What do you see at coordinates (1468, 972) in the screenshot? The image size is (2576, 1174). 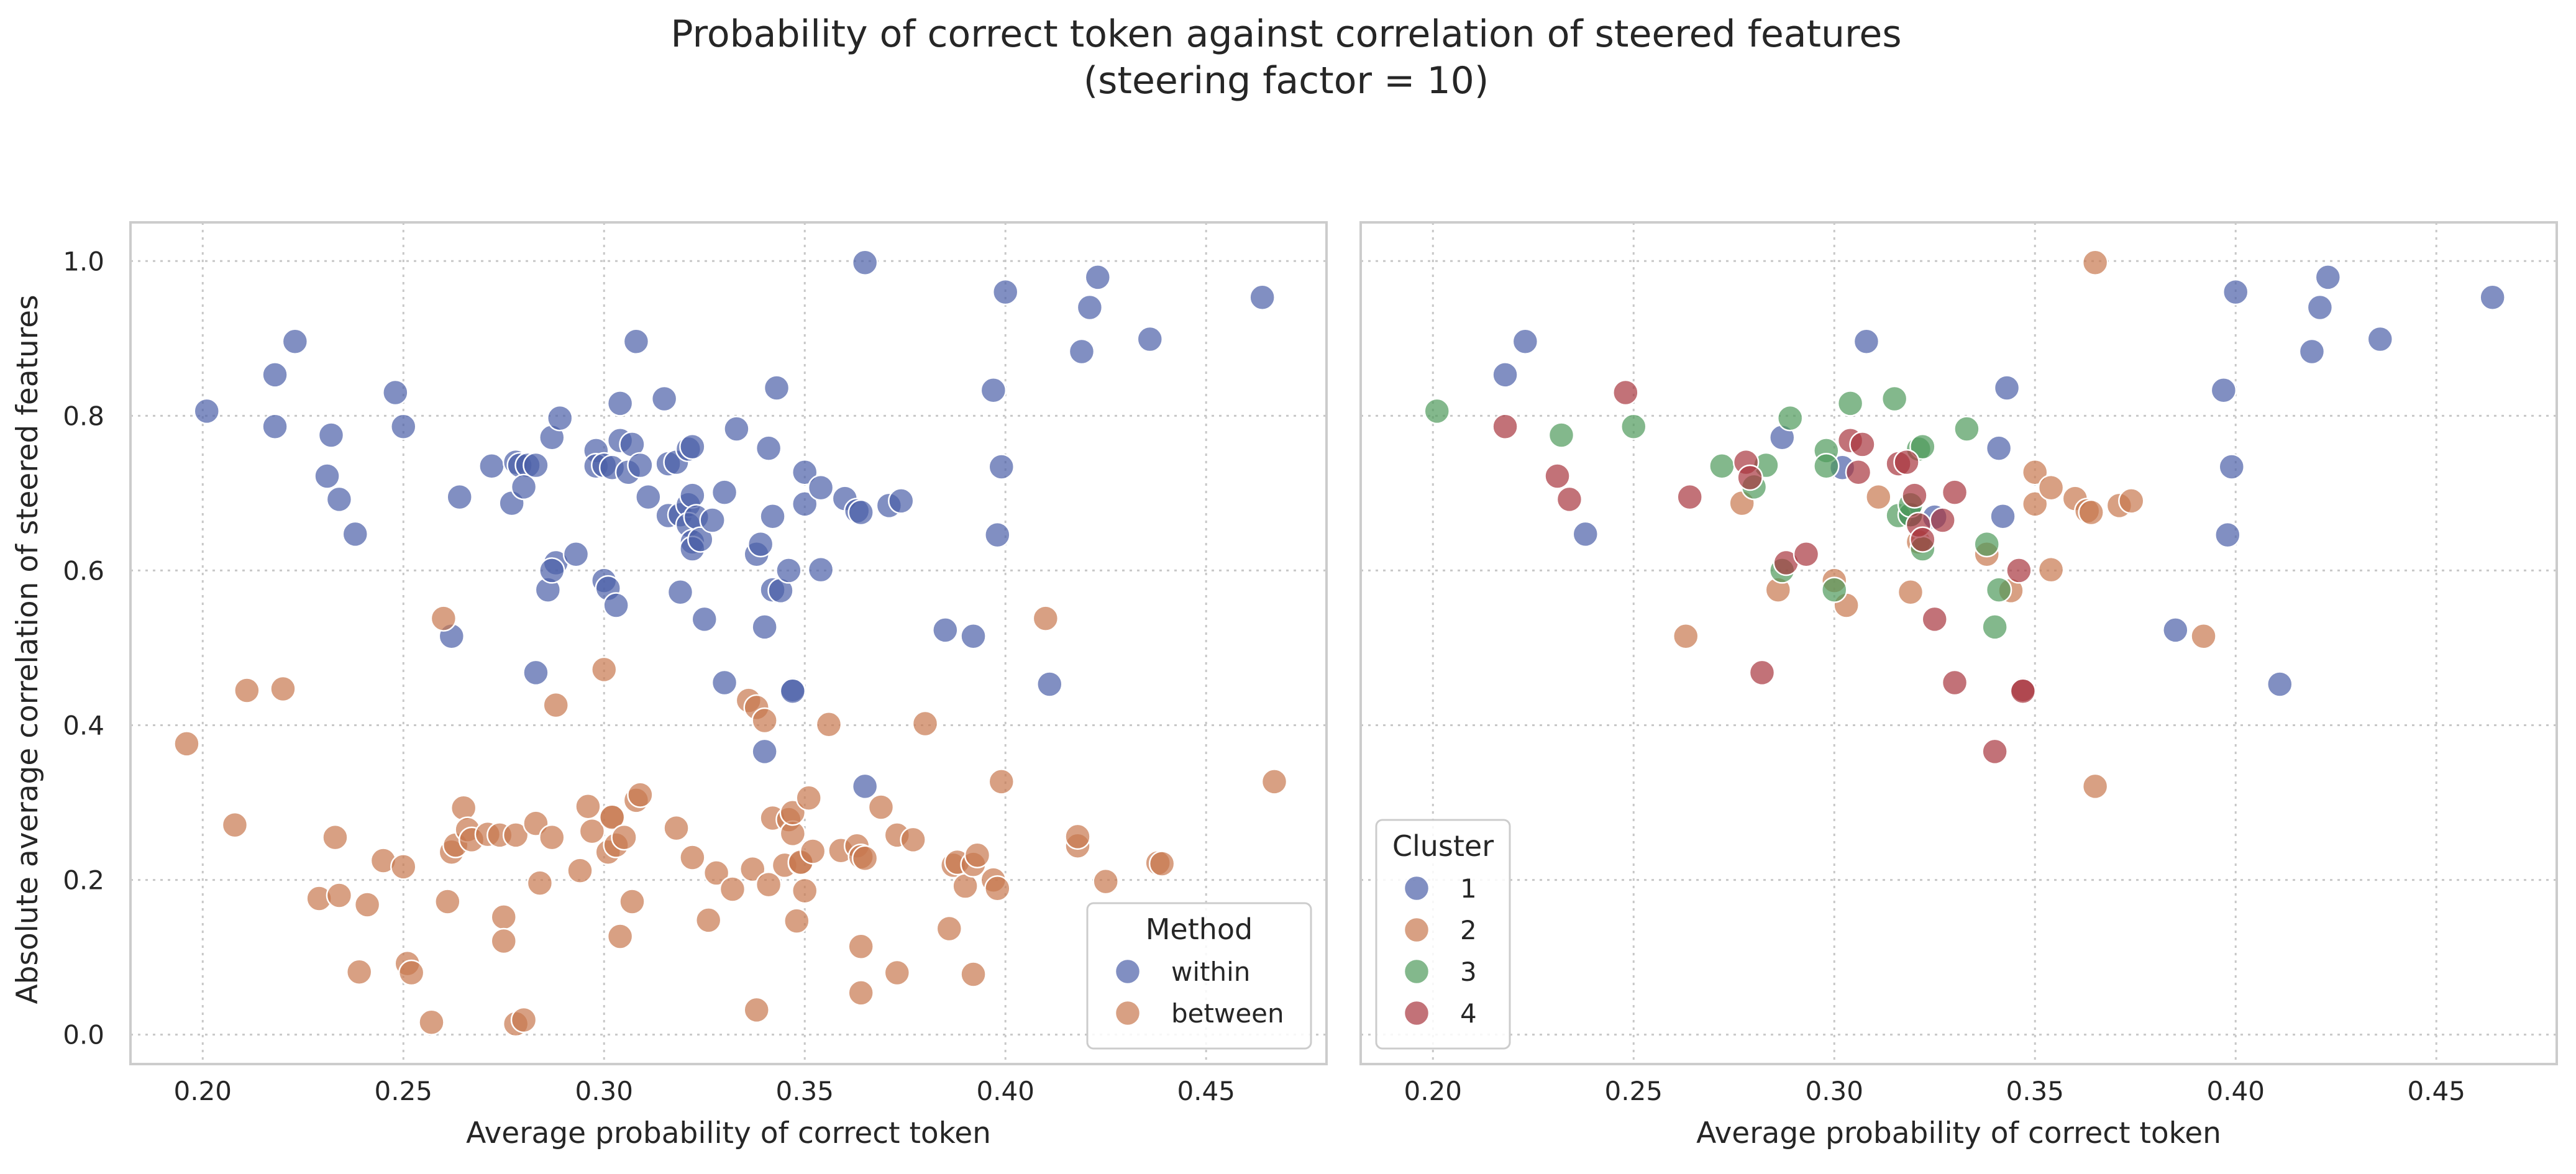 I see `legend-entry-3: 3` at bounding box center [1468, 972].